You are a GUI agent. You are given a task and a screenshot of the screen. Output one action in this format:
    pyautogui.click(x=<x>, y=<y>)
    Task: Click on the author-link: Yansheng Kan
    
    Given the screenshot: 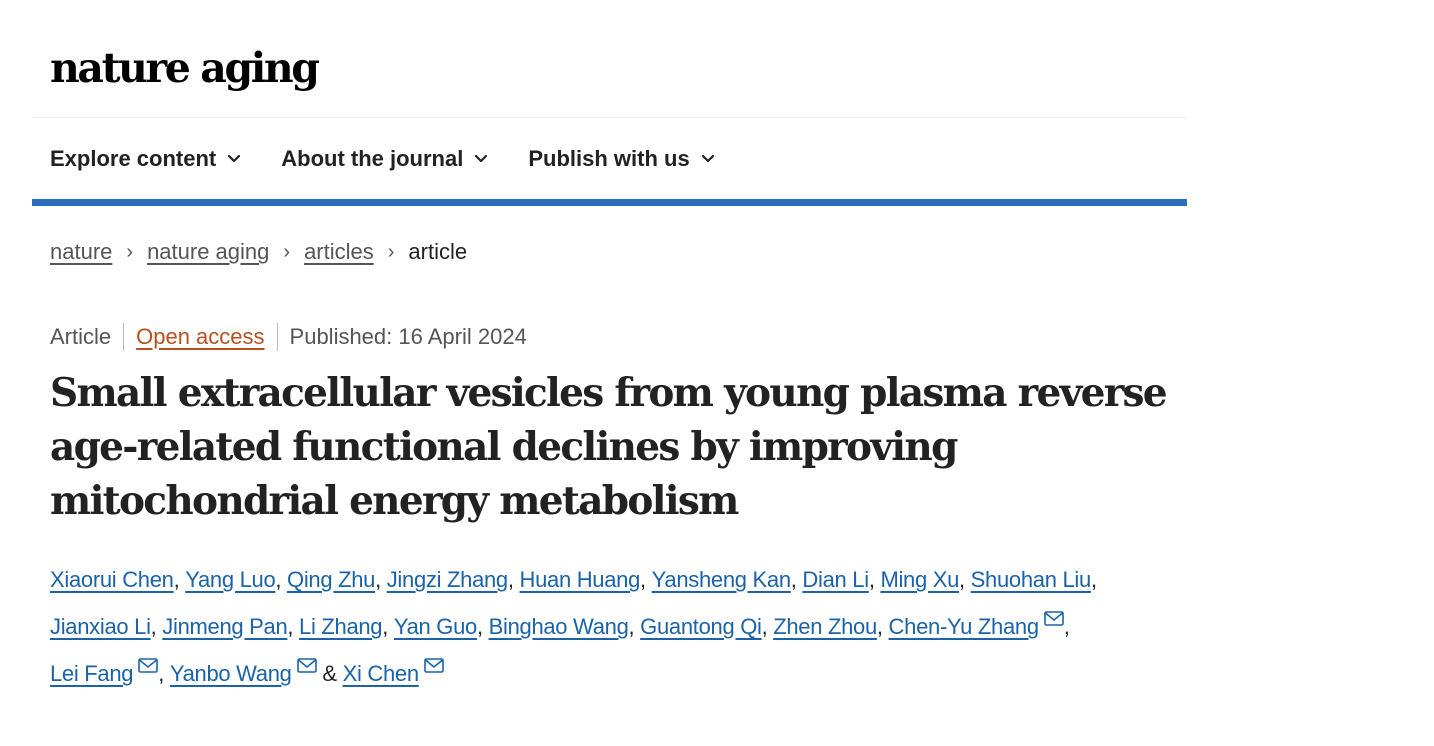 What is the action you would take?
    pyautogui.click(x=721, y=579)
    